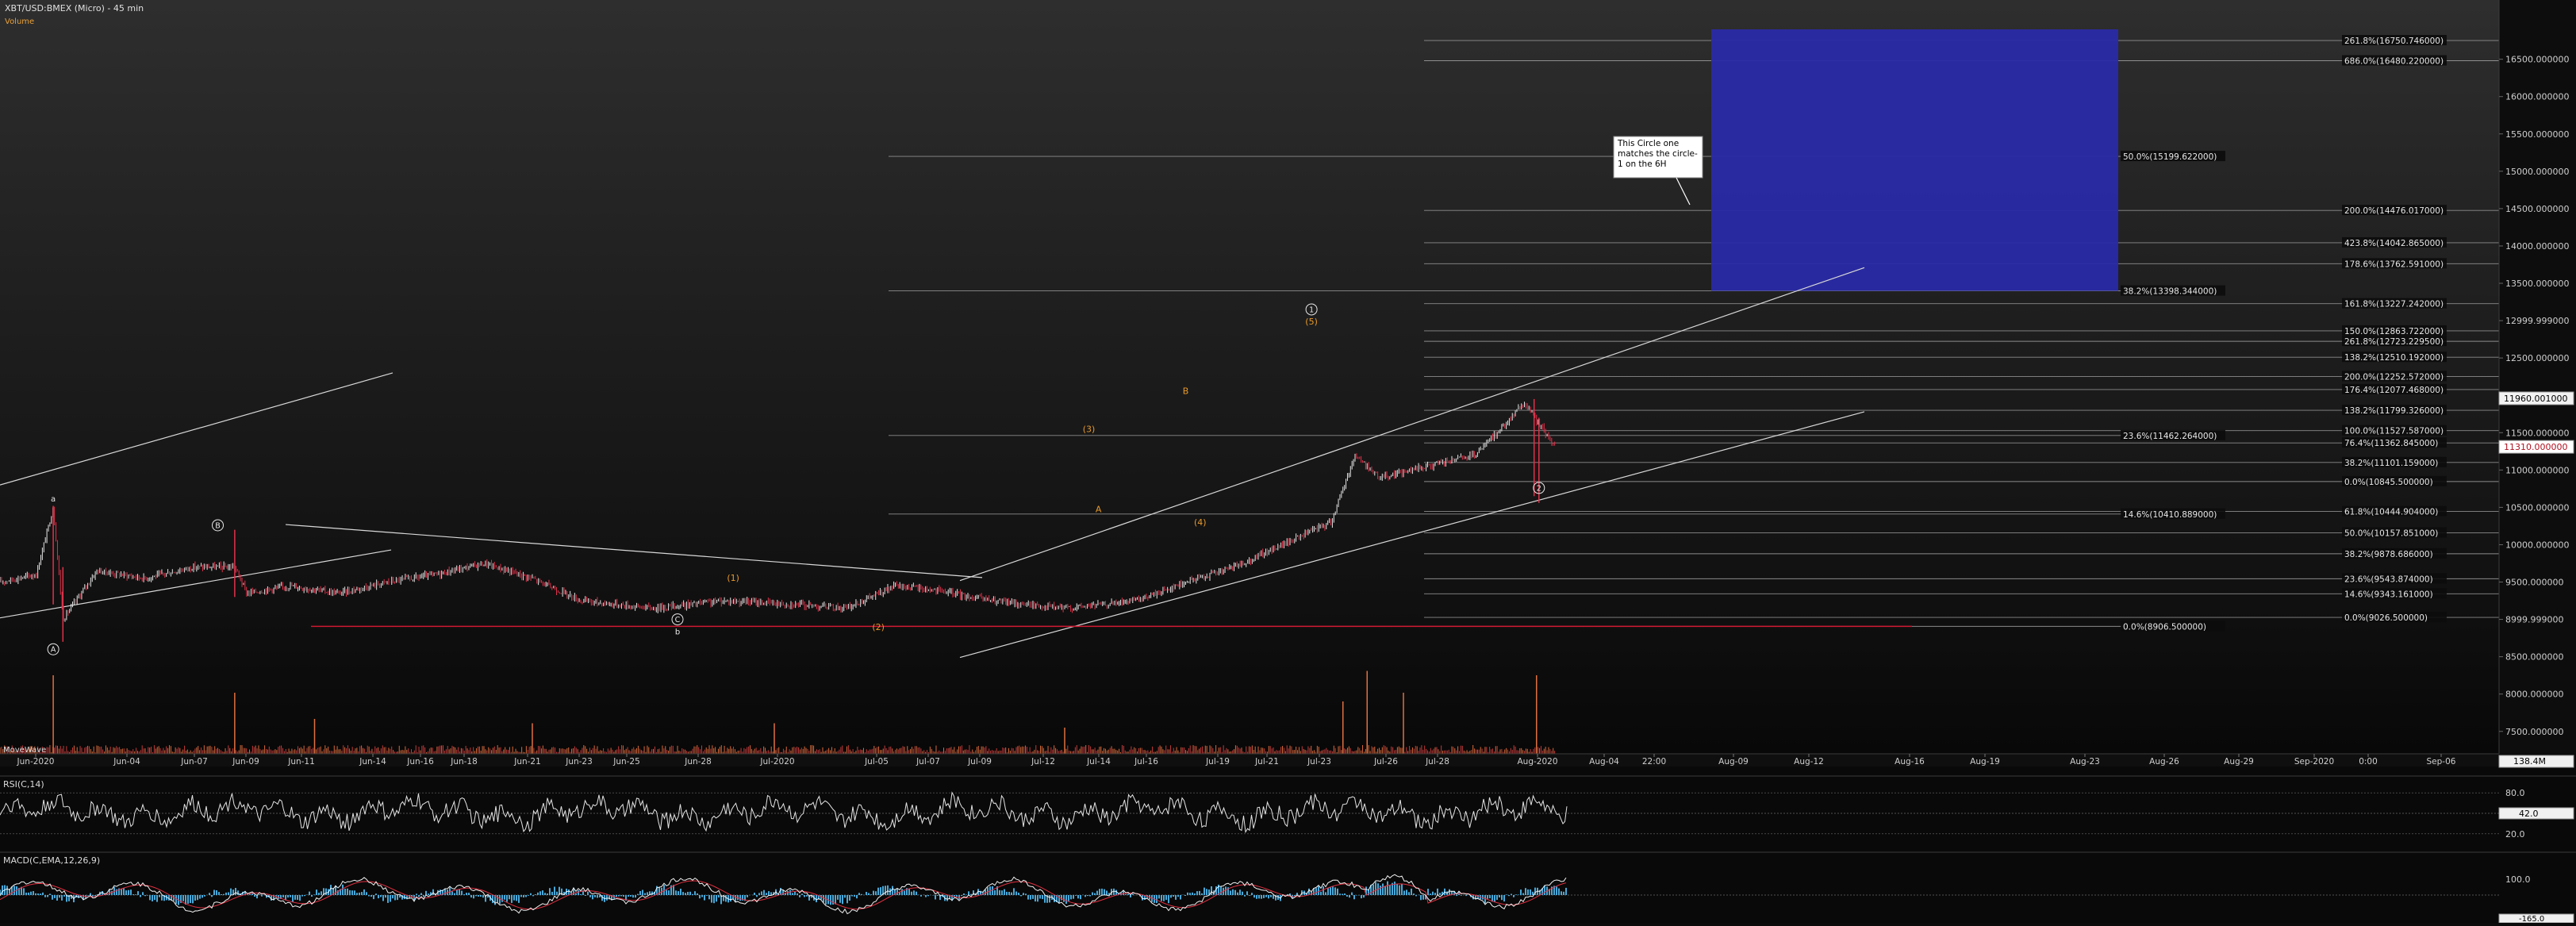 The height and width of the screenshot is (926, 2576). I want to click on macd-last-label: -165.0, so click(2531, 919).